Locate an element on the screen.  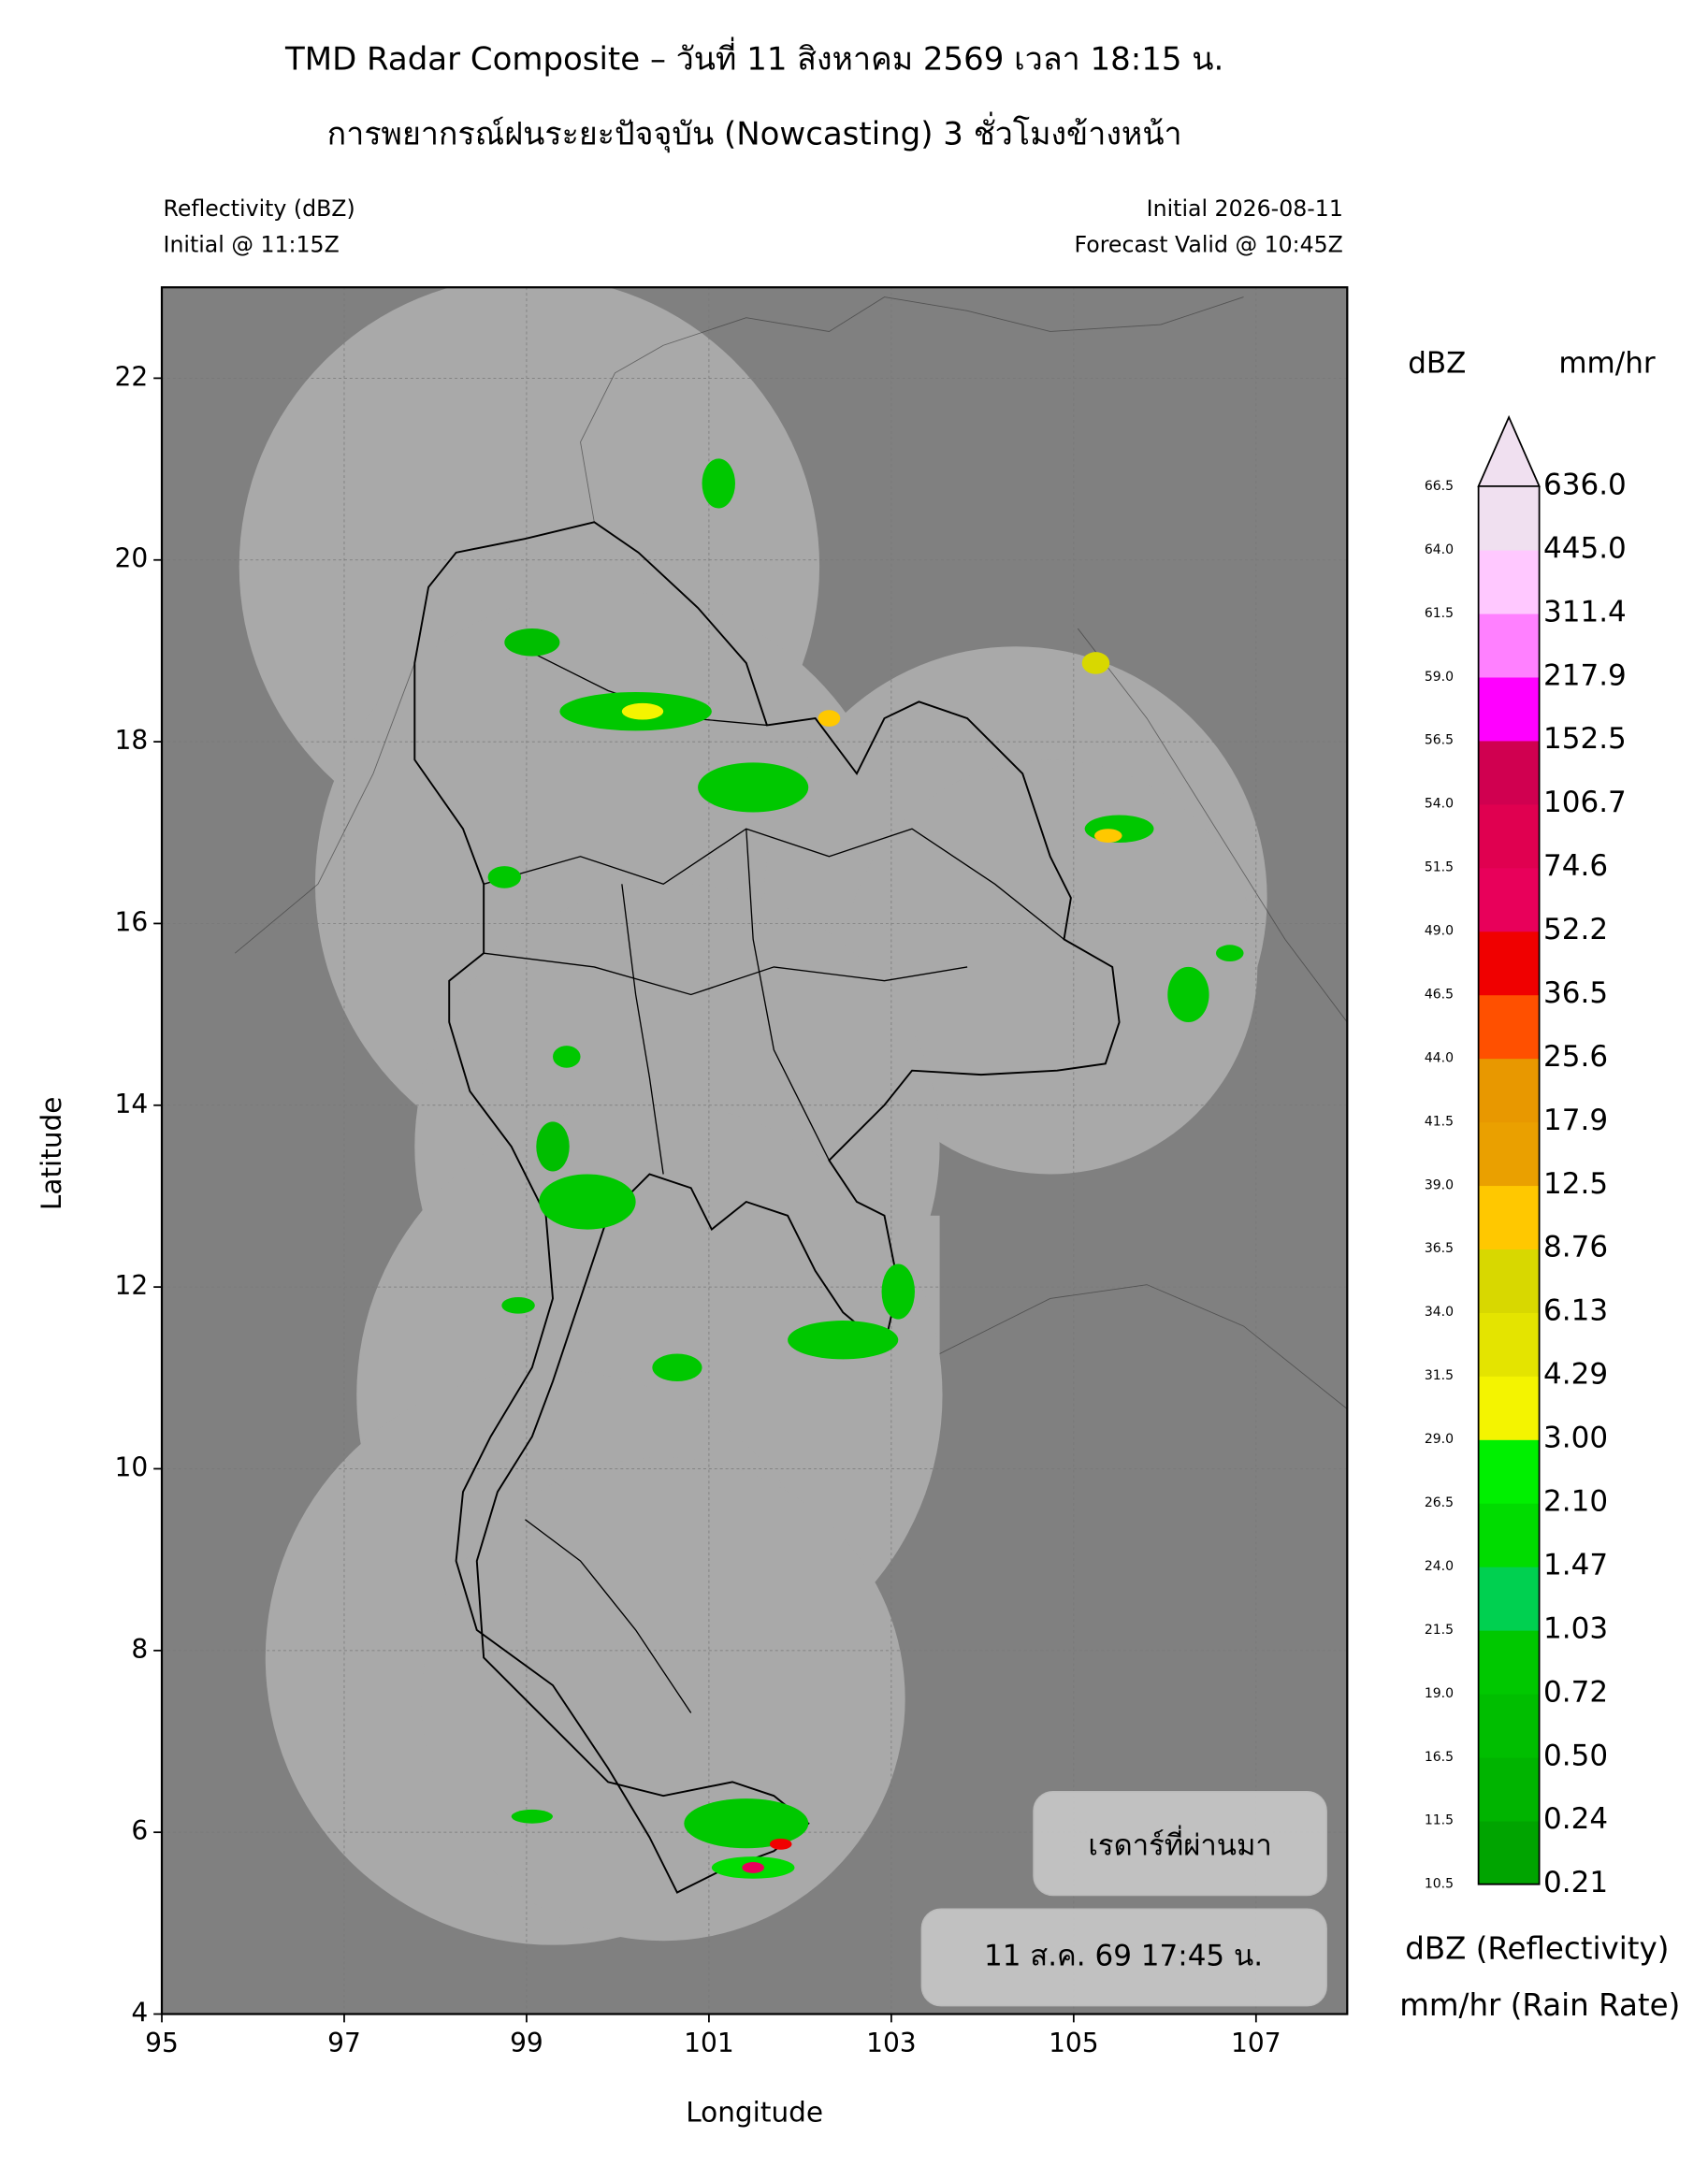
overlay-text: เรดาร์ที่ผ่านมา is located at coordinates (1179, 1843).